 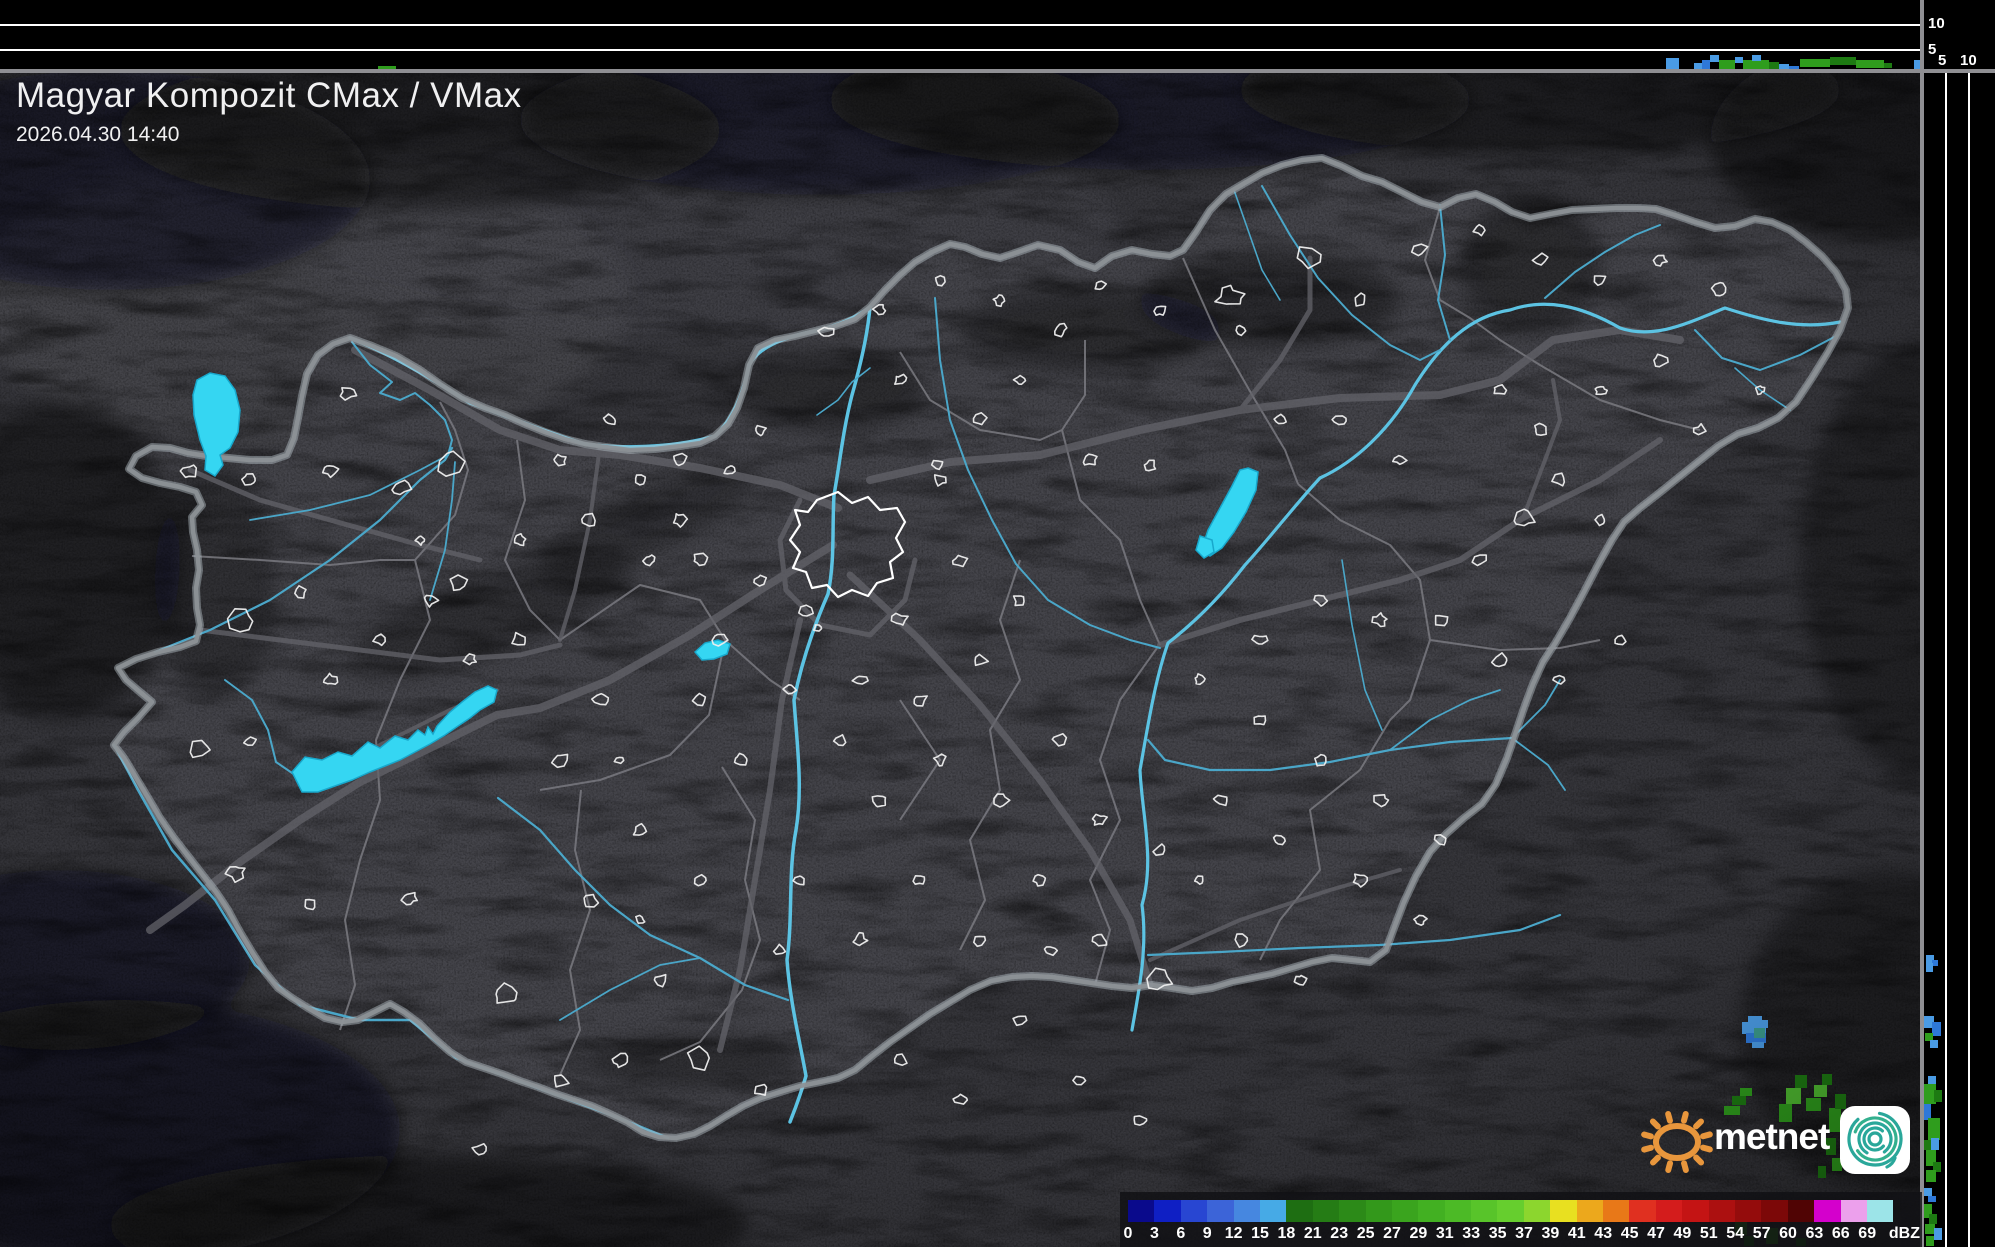 What do you see at coordinates (1936, 23) in the screenshot?
I see `top-axis-label-10: 10` at bounding box center [1936, 23].